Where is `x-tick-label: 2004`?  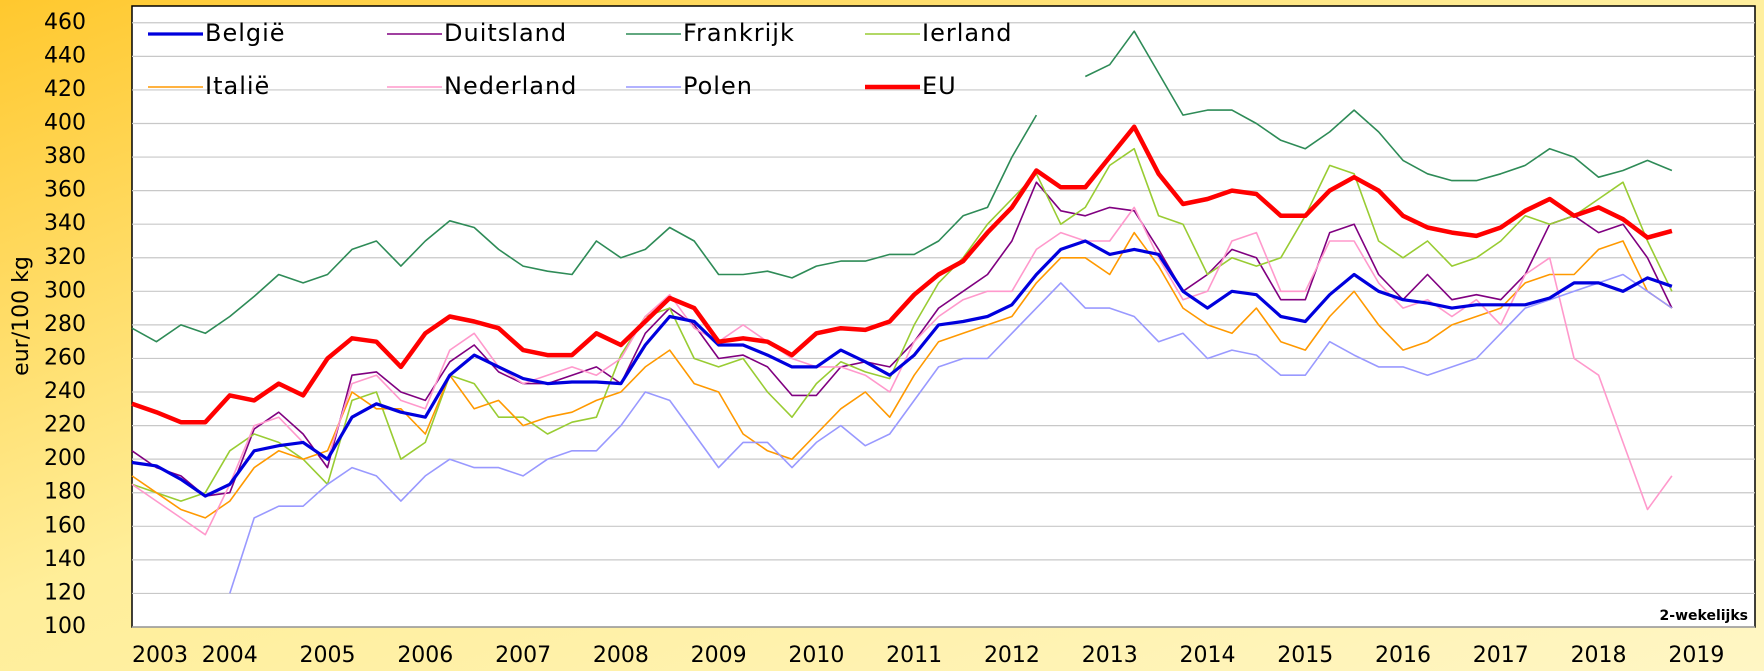
x-tick-label: 2004 is located at coordinates (230, 655).